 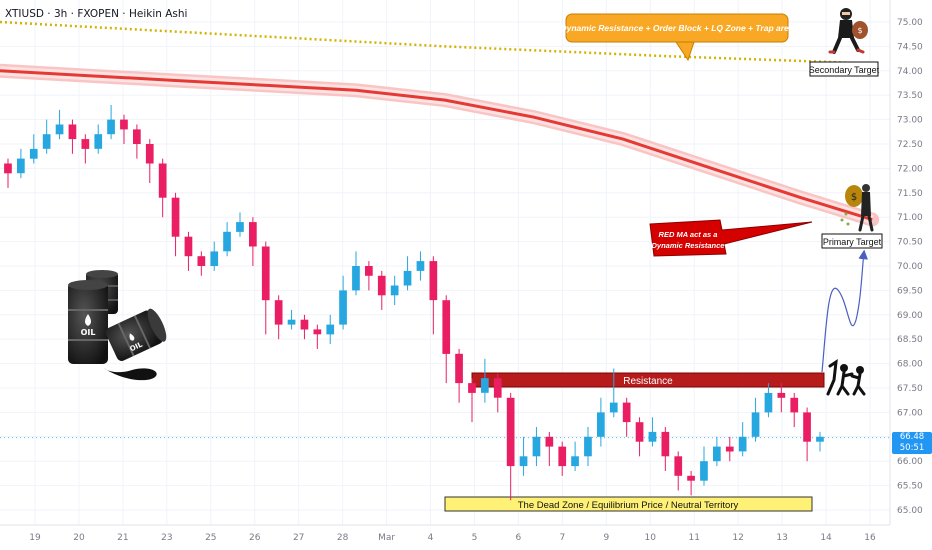 What do you see at coordinates (431, 538) in the screenshot?
I see `x-tick-label: 4` at bounding box center [431, 538].